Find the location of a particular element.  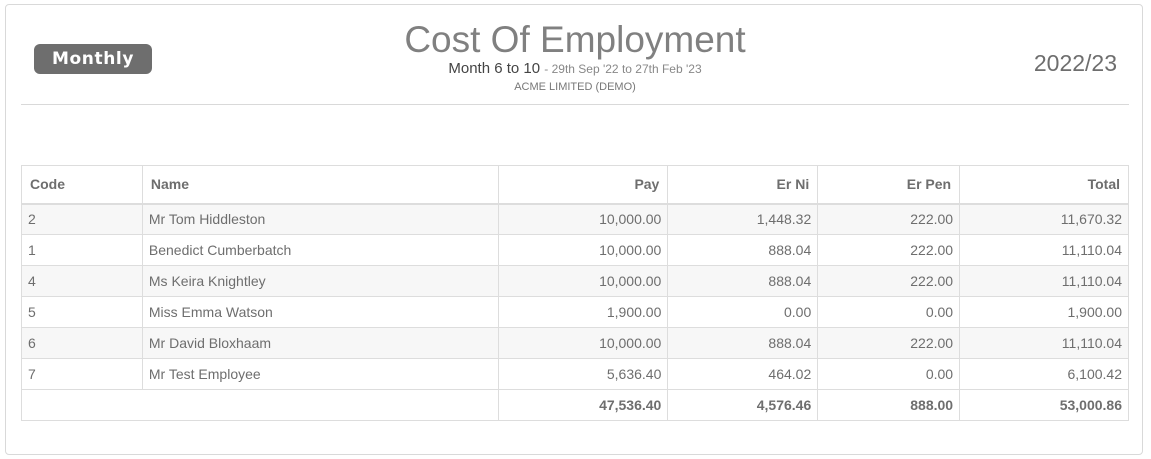

cell-code: 2 is located at coordinates (82, 219).